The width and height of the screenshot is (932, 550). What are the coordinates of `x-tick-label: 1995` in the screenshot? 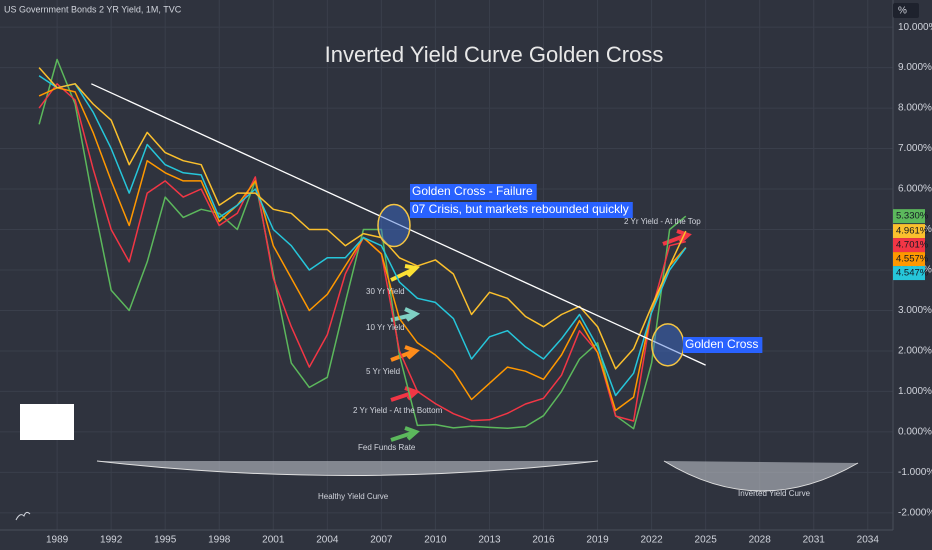 It's located at (165, 540).